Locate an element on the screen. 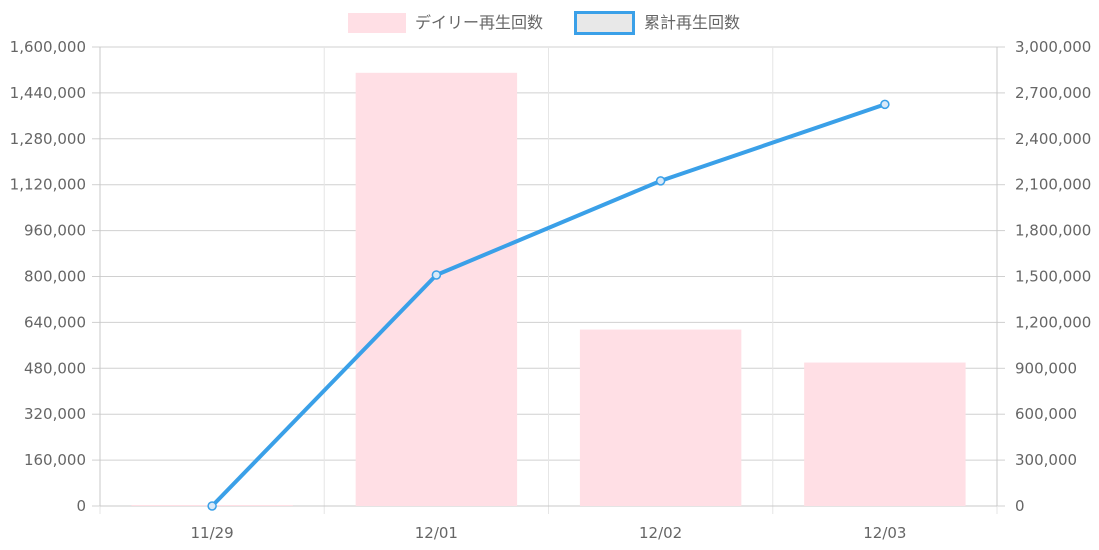 The image size is (1099, 550). right-tick-label: 2,100,000 is located at coordinates (1053, 185).